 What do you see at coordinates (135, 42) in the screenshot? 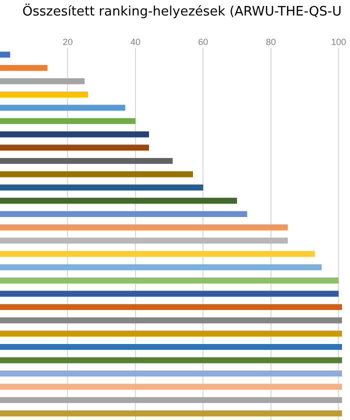
I see `x-tick-label: 40` at bounding box center [135, 42].